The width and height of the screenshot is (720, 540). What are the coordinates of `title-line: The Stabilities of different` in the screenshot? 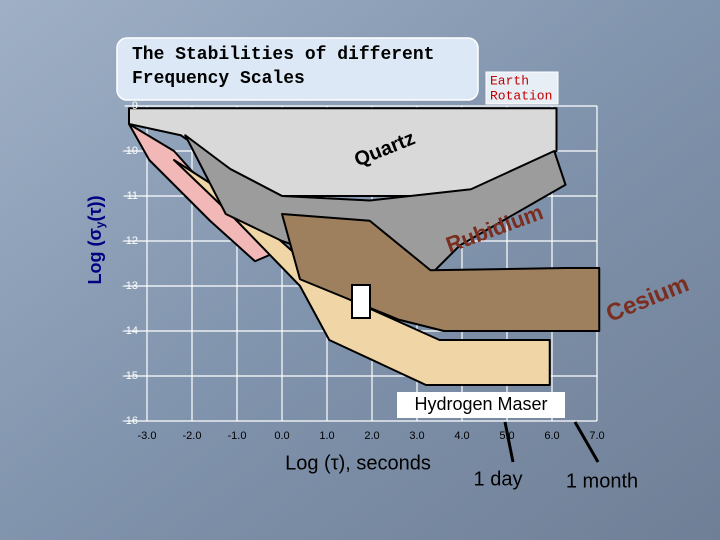 It's located at (283, 55).